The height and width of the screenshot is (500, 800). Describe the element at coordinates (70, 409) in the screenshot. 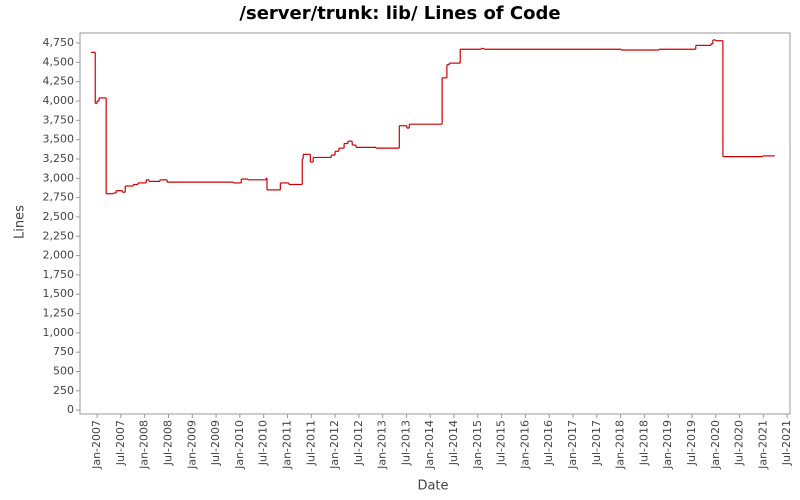

I see `y-tick-label: 0` at that location.